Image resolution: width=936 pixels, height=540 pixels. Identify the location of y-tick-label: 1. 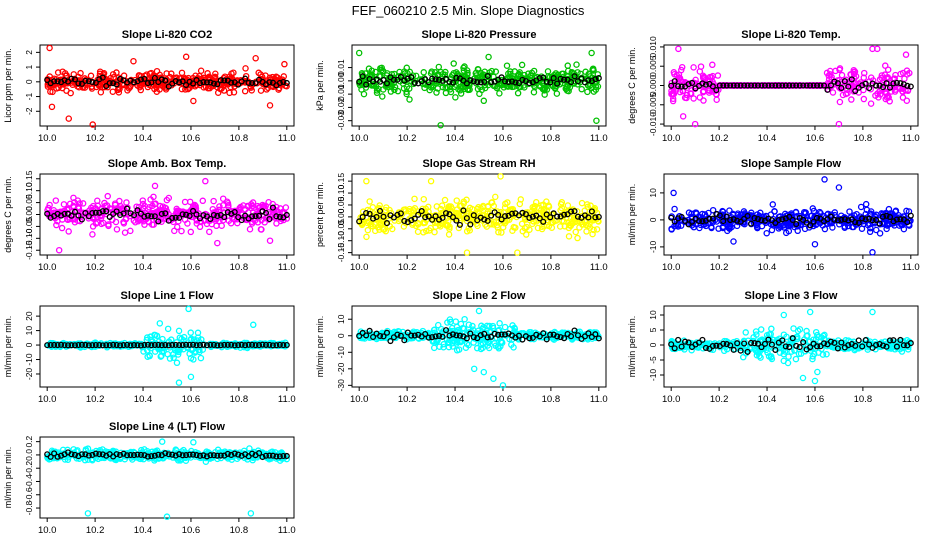
(29, 66).